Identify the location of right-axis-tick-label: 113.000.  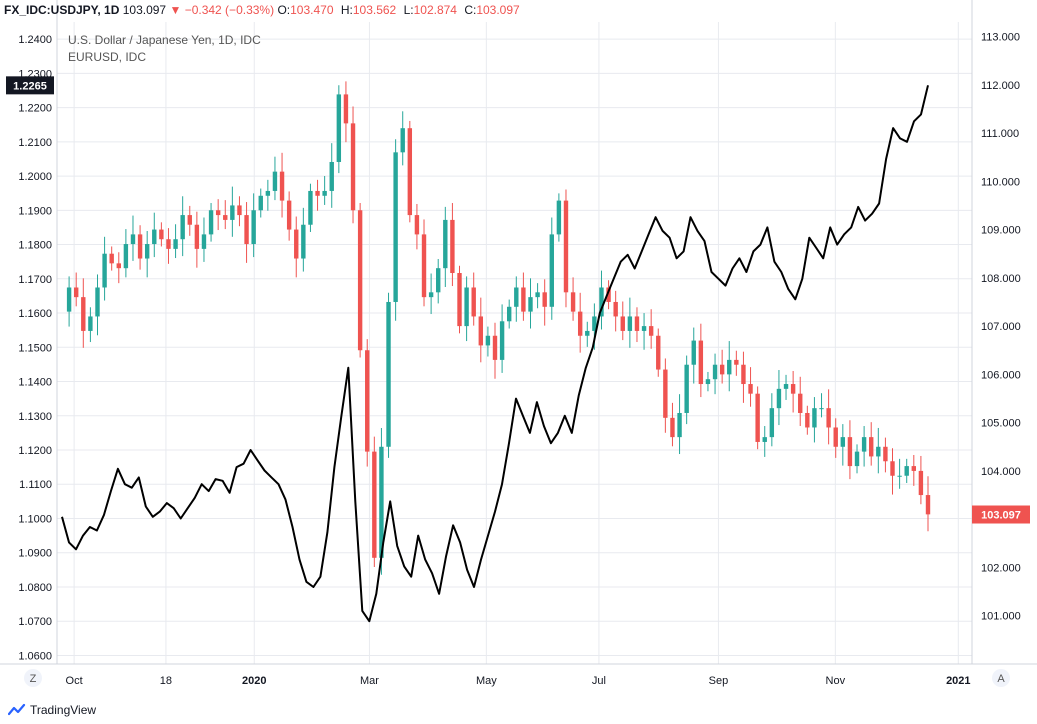
(1000, 37).